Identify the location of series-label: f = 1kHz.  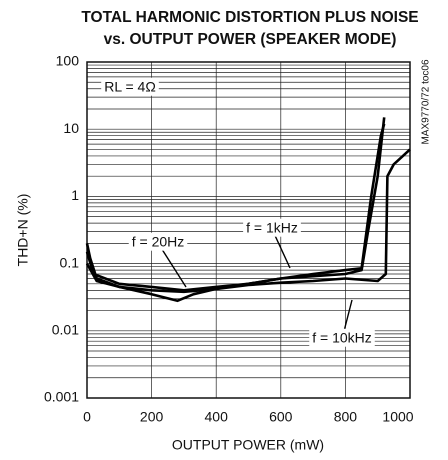
(272, 228).